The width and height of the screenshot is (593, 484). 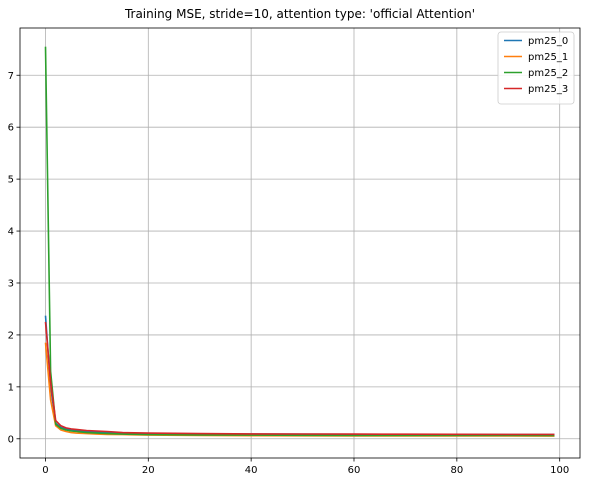 What do you see at coordinates (148, 470) in the screenshot?
I see `x-tick-label: 20` at bounding box center [148, 470].